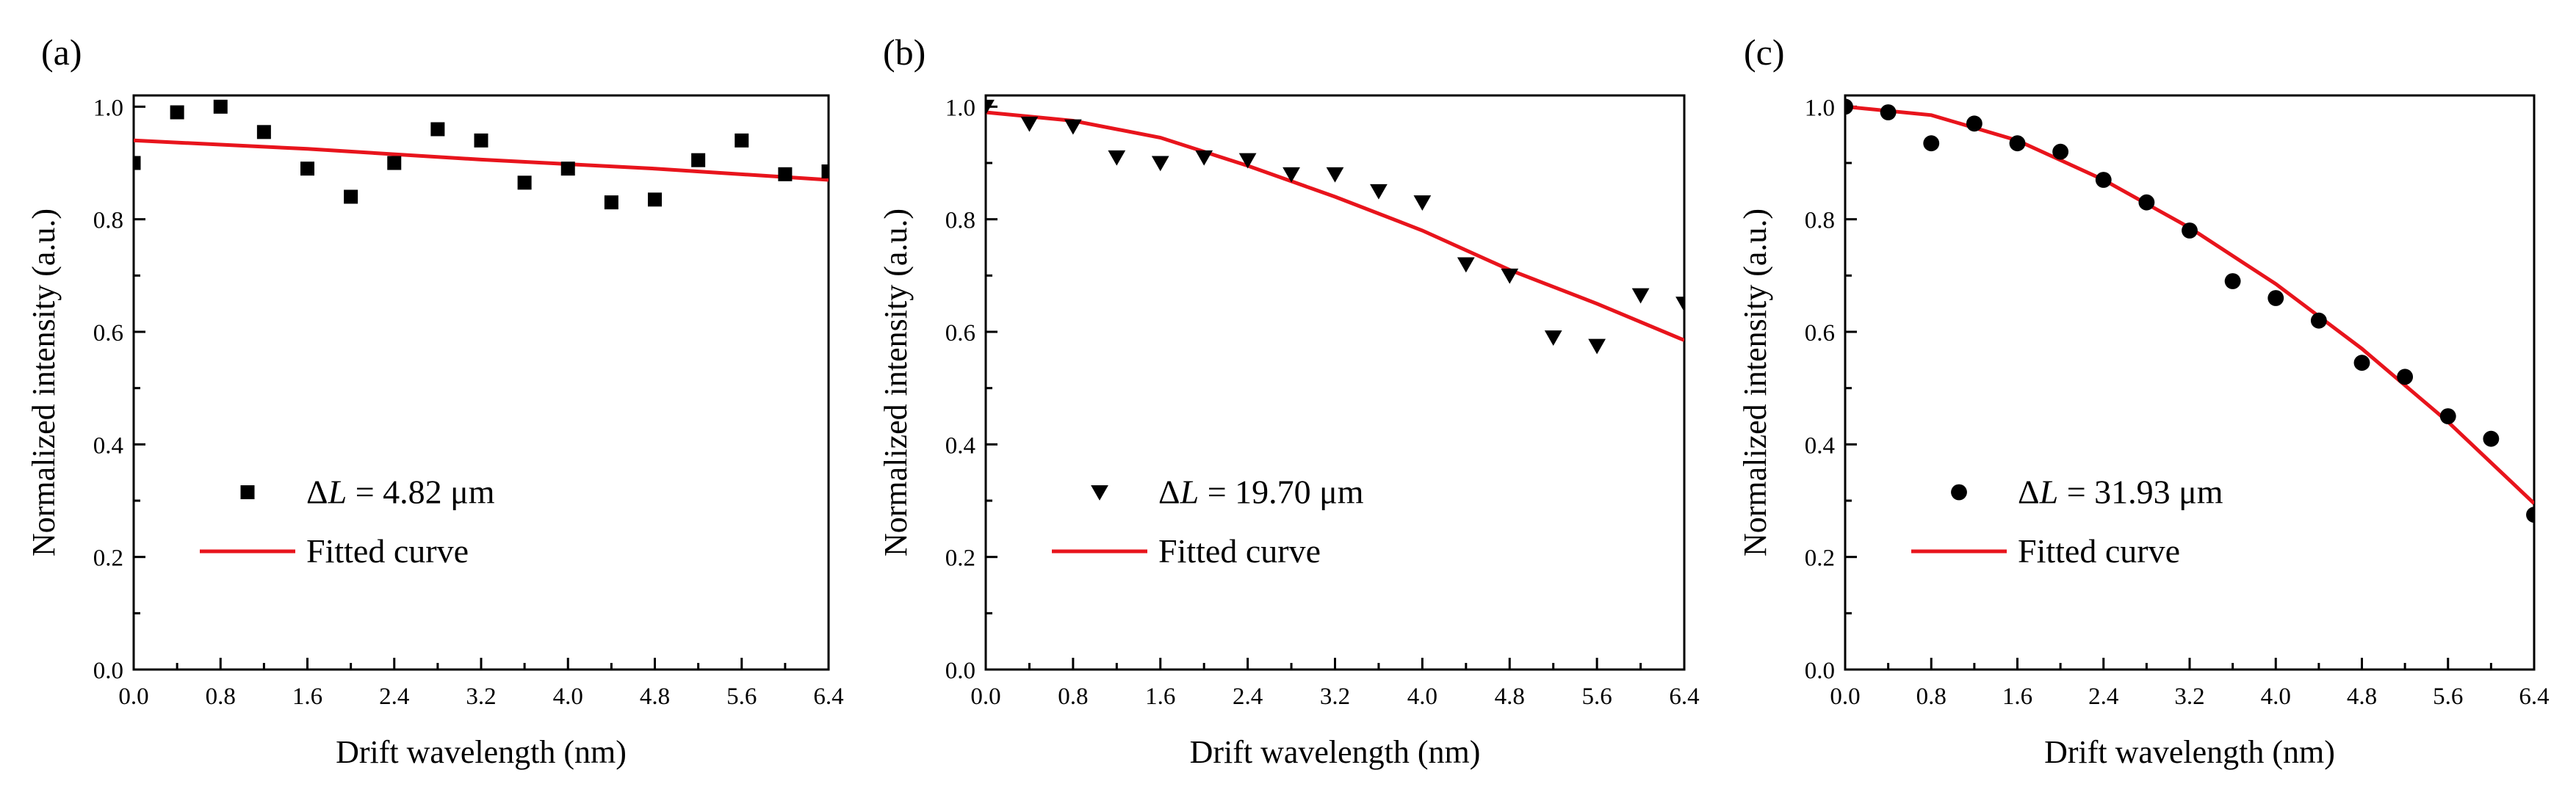 The height and width of the screenshot is (798, 2576). I want to click on legend-value: = 19.70 μm, so click(1281, 492).